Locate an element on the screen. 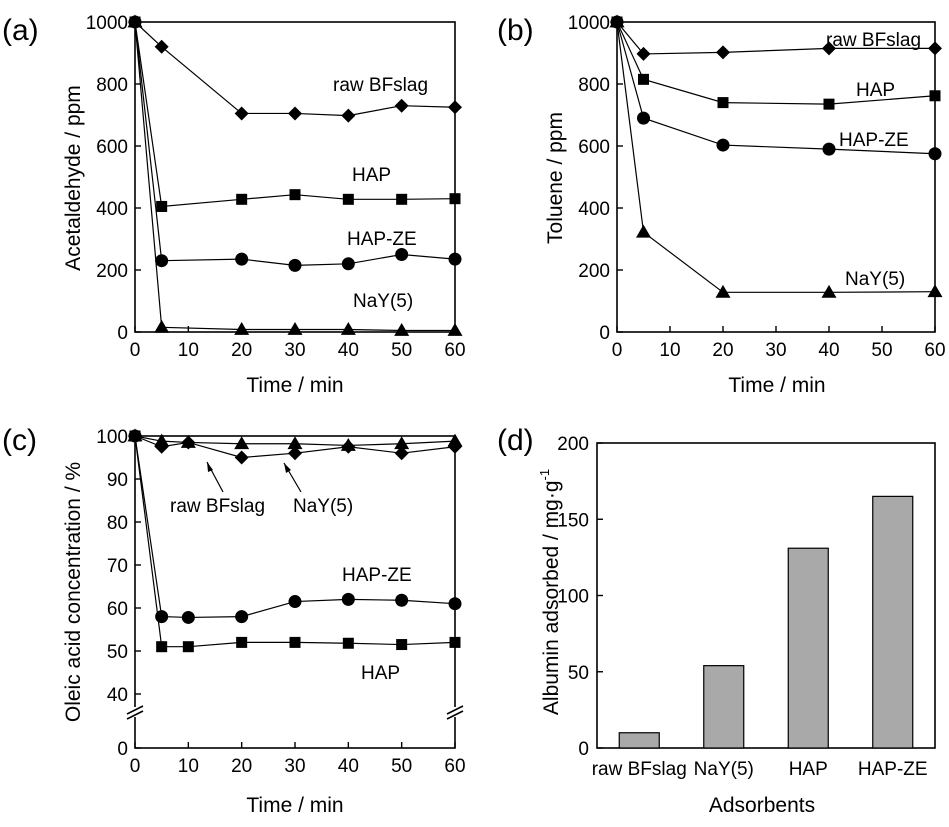  series-label-hap-ze: HAP-ZE is located at coordinates (377, 575).